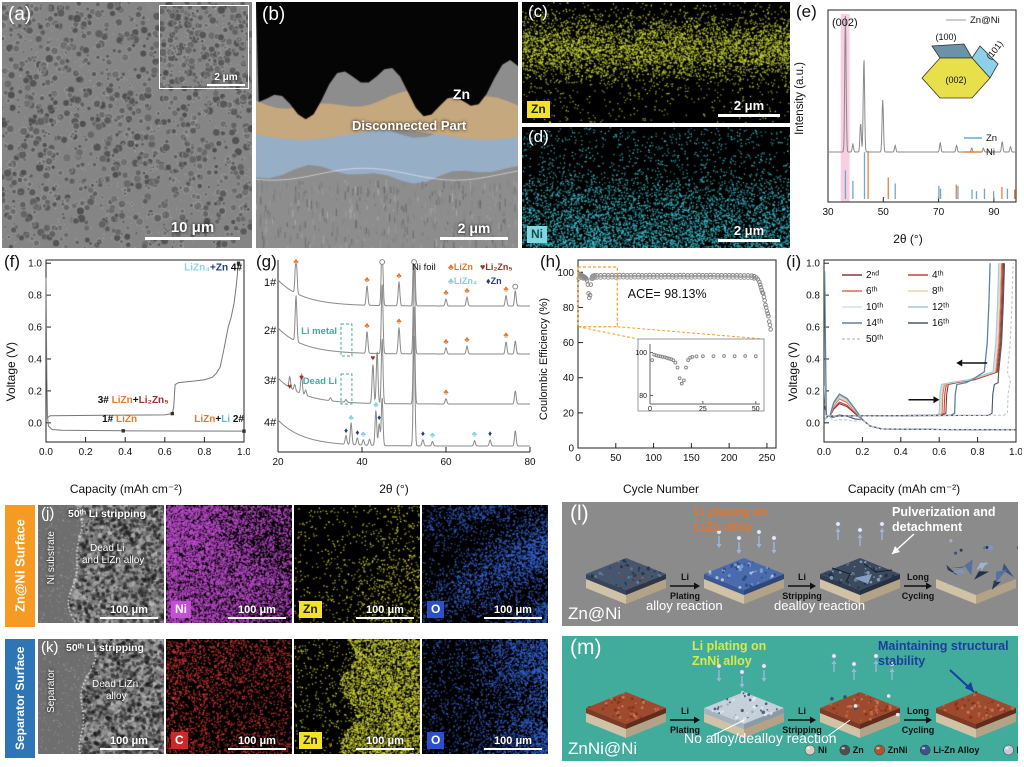  I want to click on panel-l-label: (l), so click(579, 513).